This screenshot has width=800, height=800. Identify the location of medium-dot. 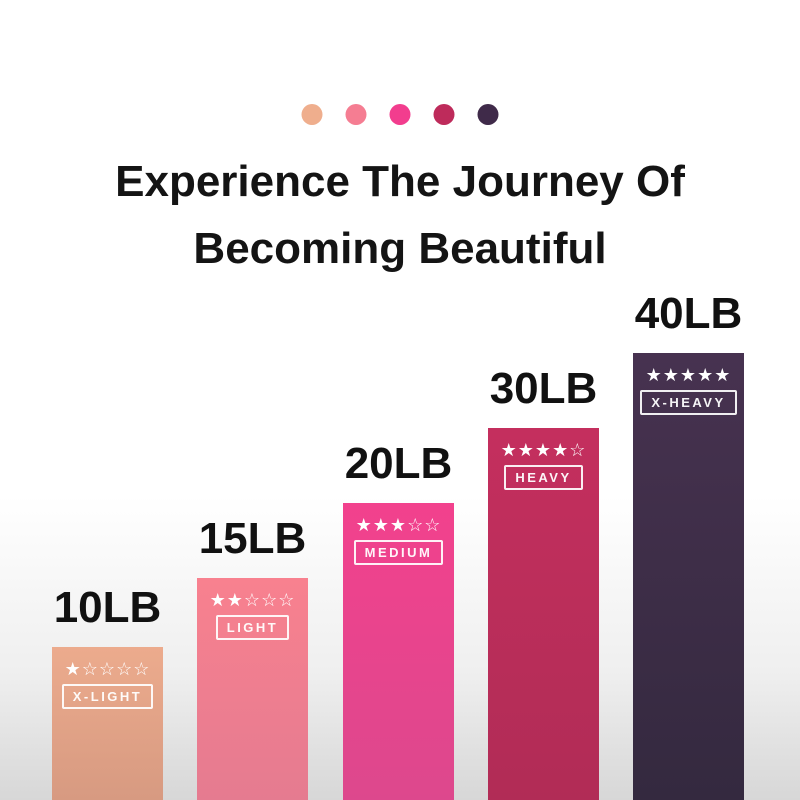
(400, 114).